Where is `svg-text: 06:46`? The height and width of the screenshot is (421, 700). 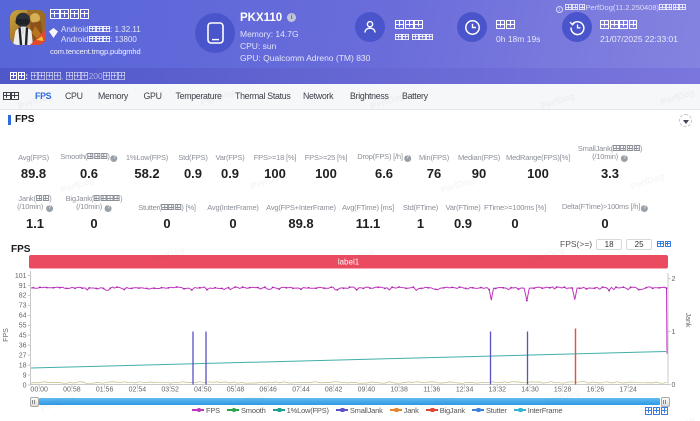 svg-text: 06:46 is located at coordinates (268, 390).